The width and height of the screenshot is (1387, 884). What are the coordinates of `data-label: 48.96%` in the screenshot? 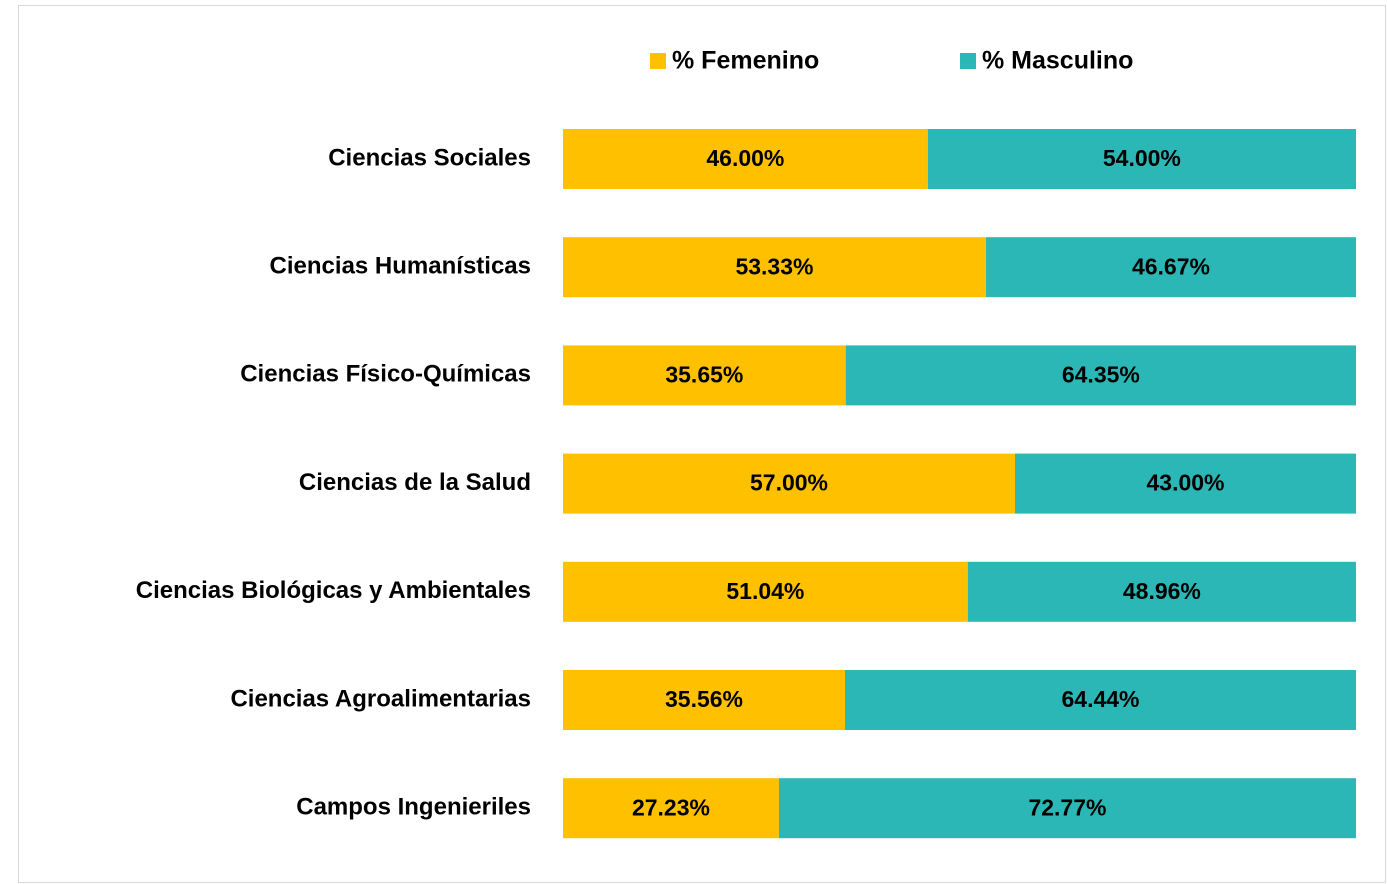 It's located at (1162, 591).